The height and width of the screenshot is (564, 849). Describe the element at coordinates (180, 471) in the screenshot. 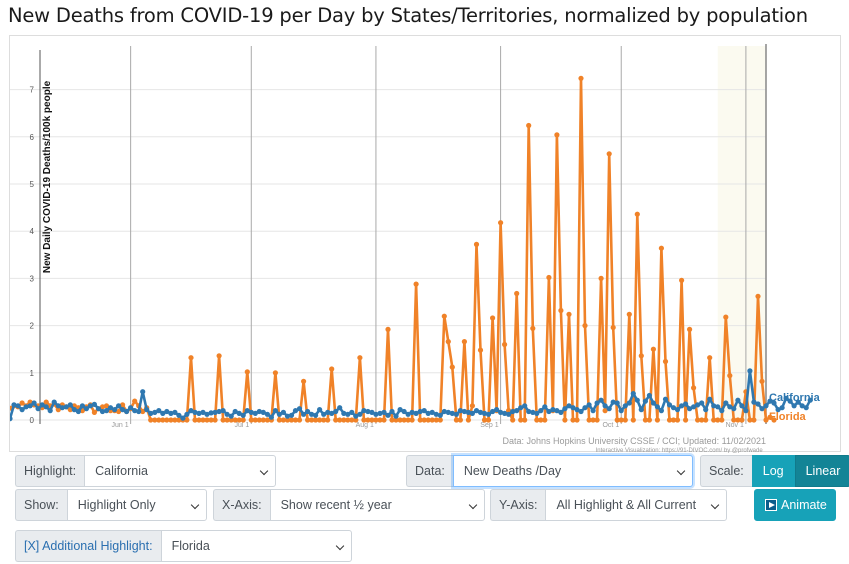

I see `highlight-select: California` at that location.